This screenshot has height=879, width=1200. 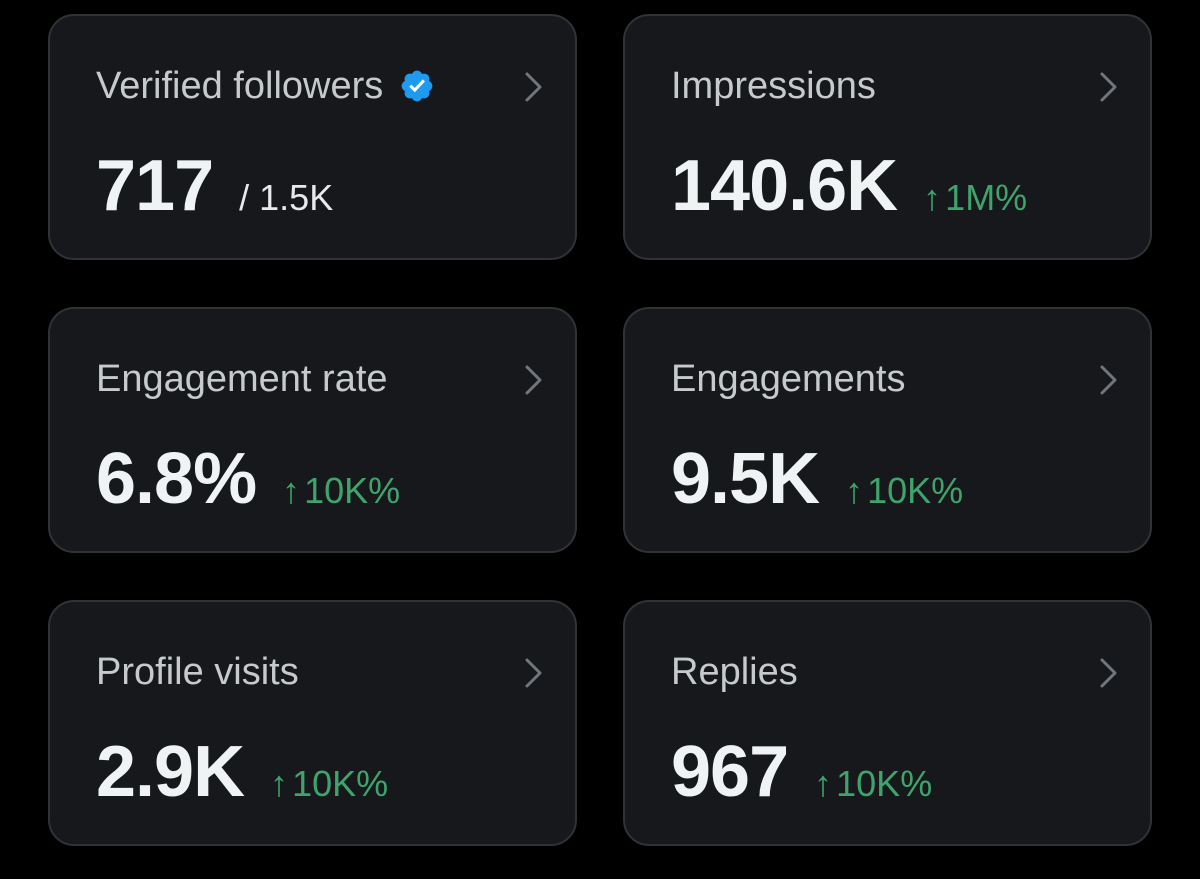 I want to click on verified-badge-icon, so click(x=417, y=86).